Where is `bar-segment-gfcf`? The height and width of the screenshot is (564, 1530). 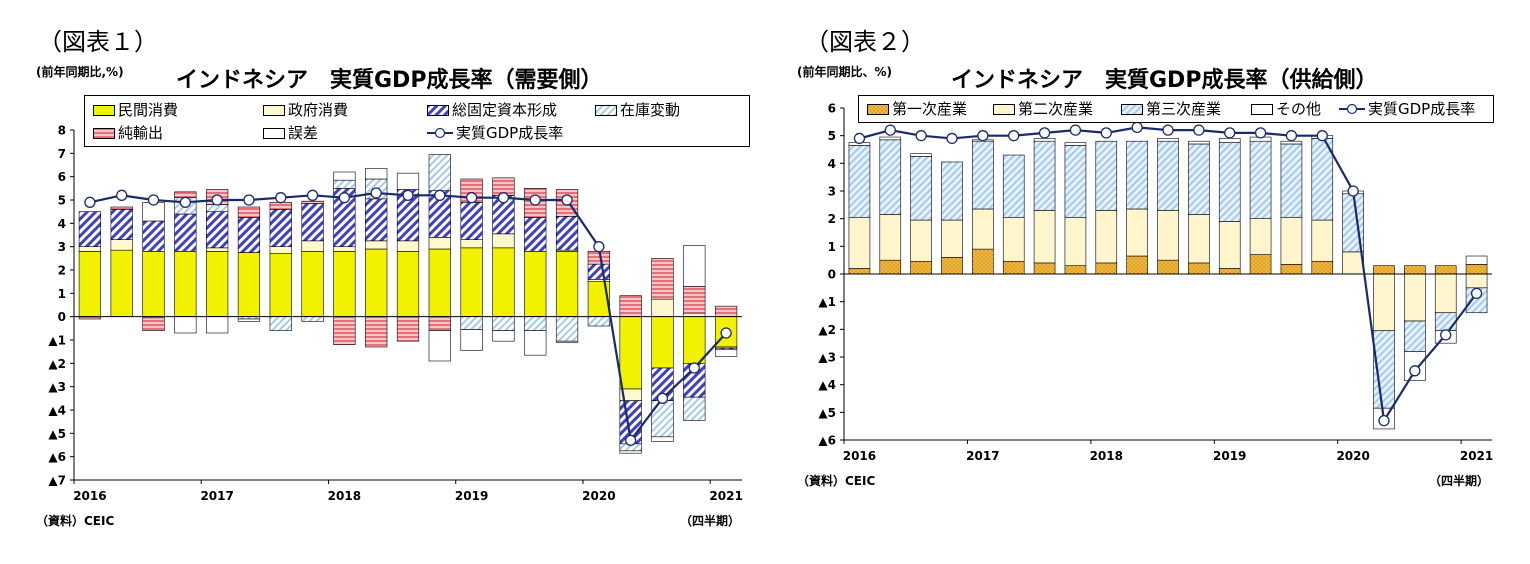 bar-segment-gfcf is located at coordinates (185, 232).